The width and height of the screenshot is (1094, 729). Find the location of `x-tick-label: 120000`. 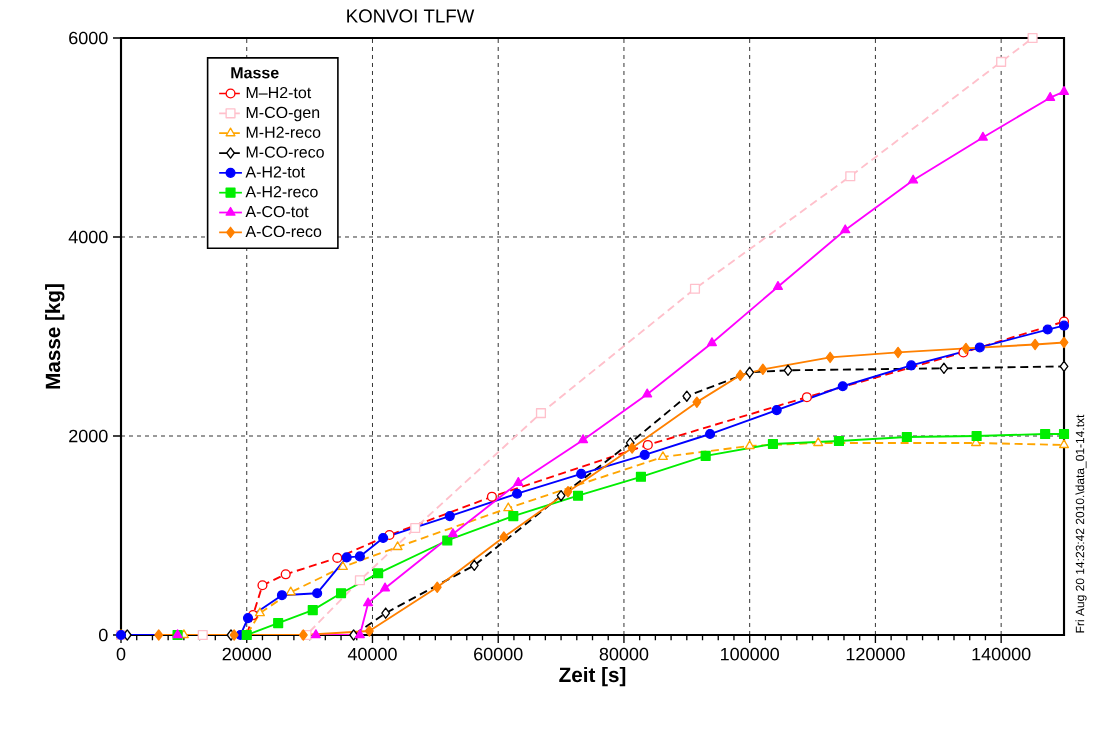

x-tick-label: 120000 is located at coordinates (875, 654).